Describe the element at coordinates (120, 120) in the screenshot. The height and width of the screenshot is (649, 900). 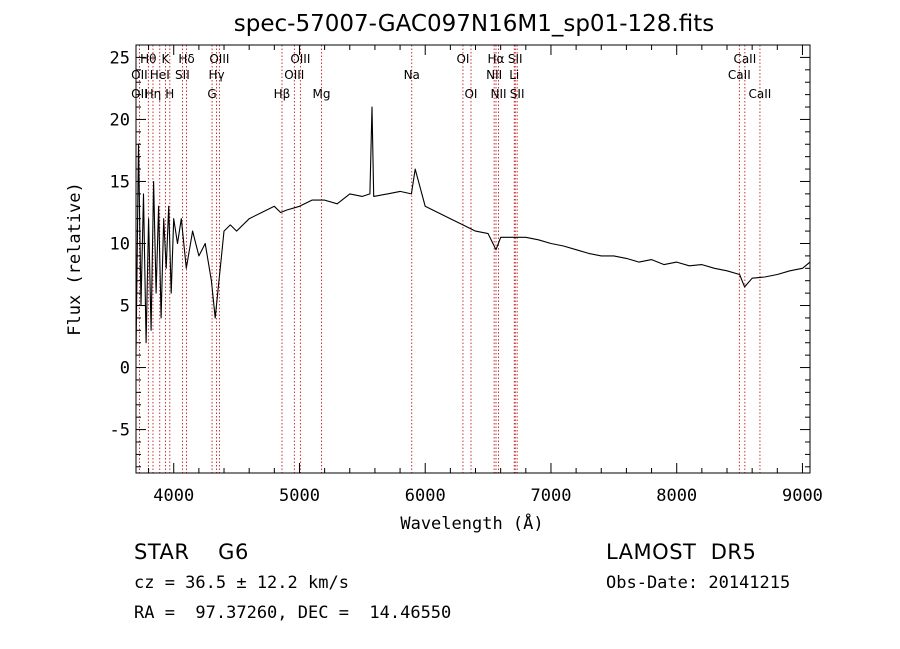
I see `y-tick-label: 20` at that location.